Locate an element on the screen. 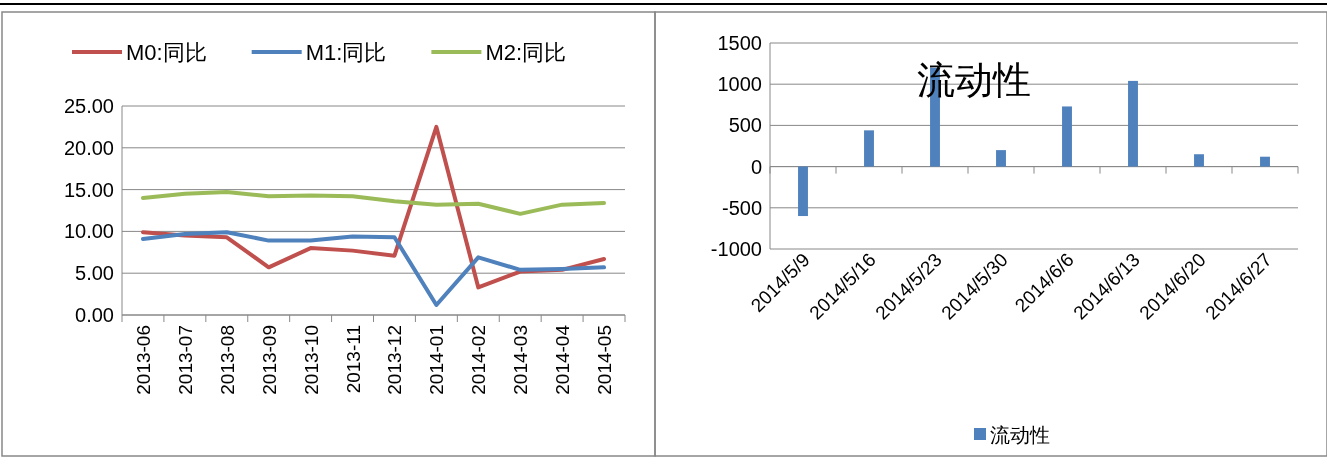 This screenshot has width=1327, height=458. y-tick-label: 1000 is located at coordinates (739, 84).